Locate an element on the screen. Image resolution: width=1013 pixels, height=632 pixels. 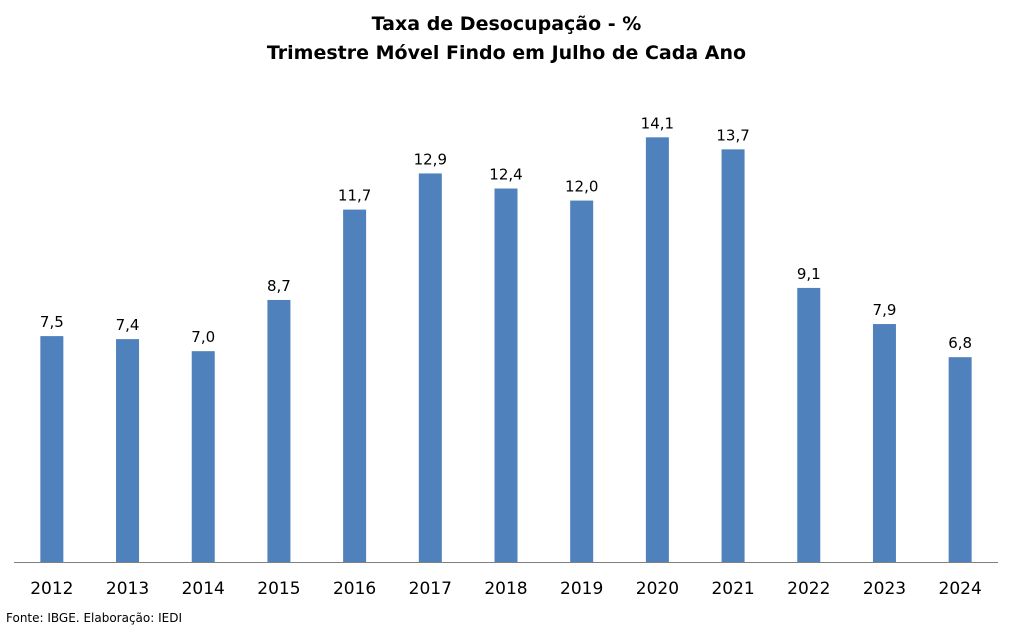
x-tick-label-2018: 2018 is located at coordinates (505, 589).